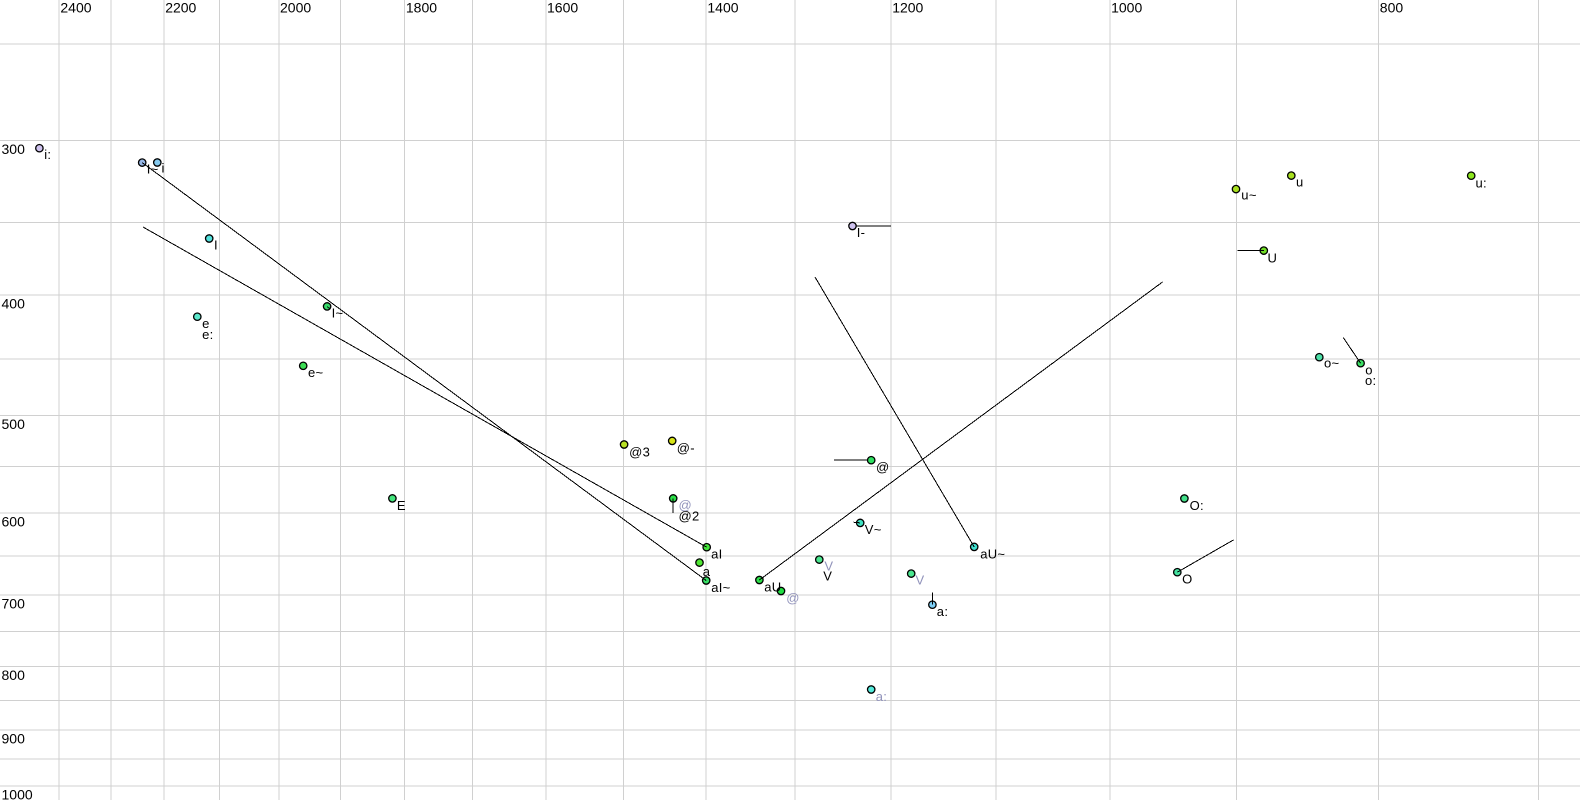  What do you see at coordinates (1332, 363) in the screenshot?
I see `svg-text: o~` at bounding box center [1332, 363].